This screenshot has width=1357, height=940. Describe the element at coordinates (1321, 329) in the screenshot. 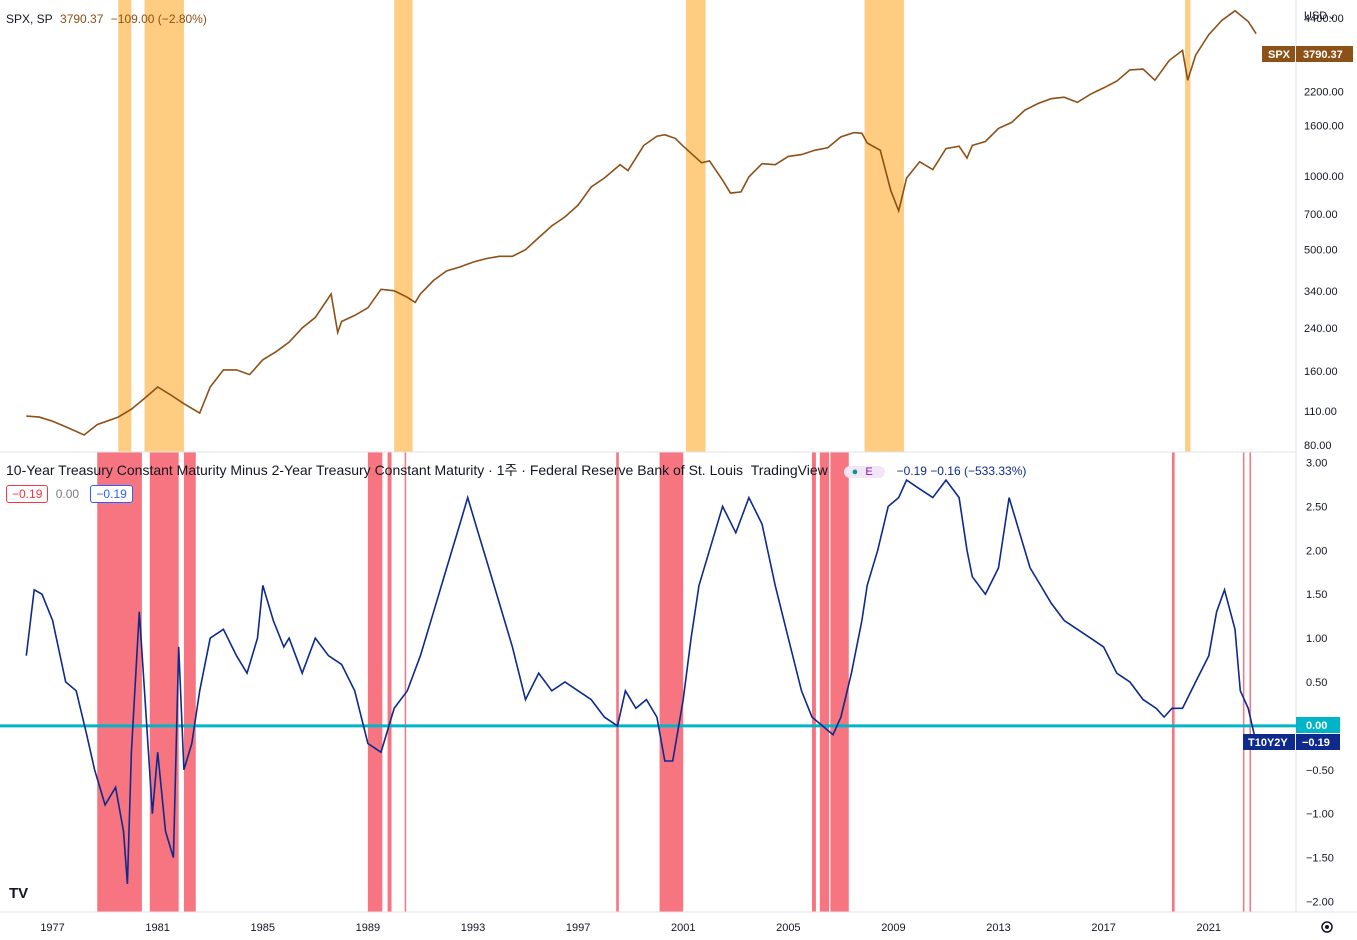

I see `spx-ytick-label: 240.00` at that location.